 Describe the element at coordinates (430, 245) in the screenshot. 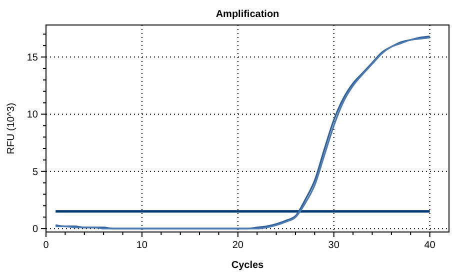

I see `x-tick-label: 40` at that location.